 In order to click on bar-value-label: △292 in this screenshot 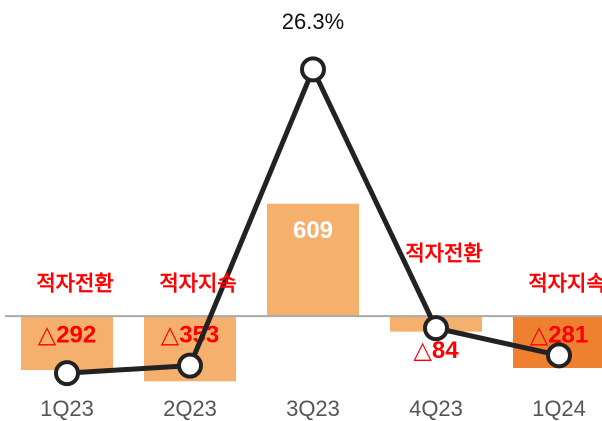, I will do `click(67, 334)`.